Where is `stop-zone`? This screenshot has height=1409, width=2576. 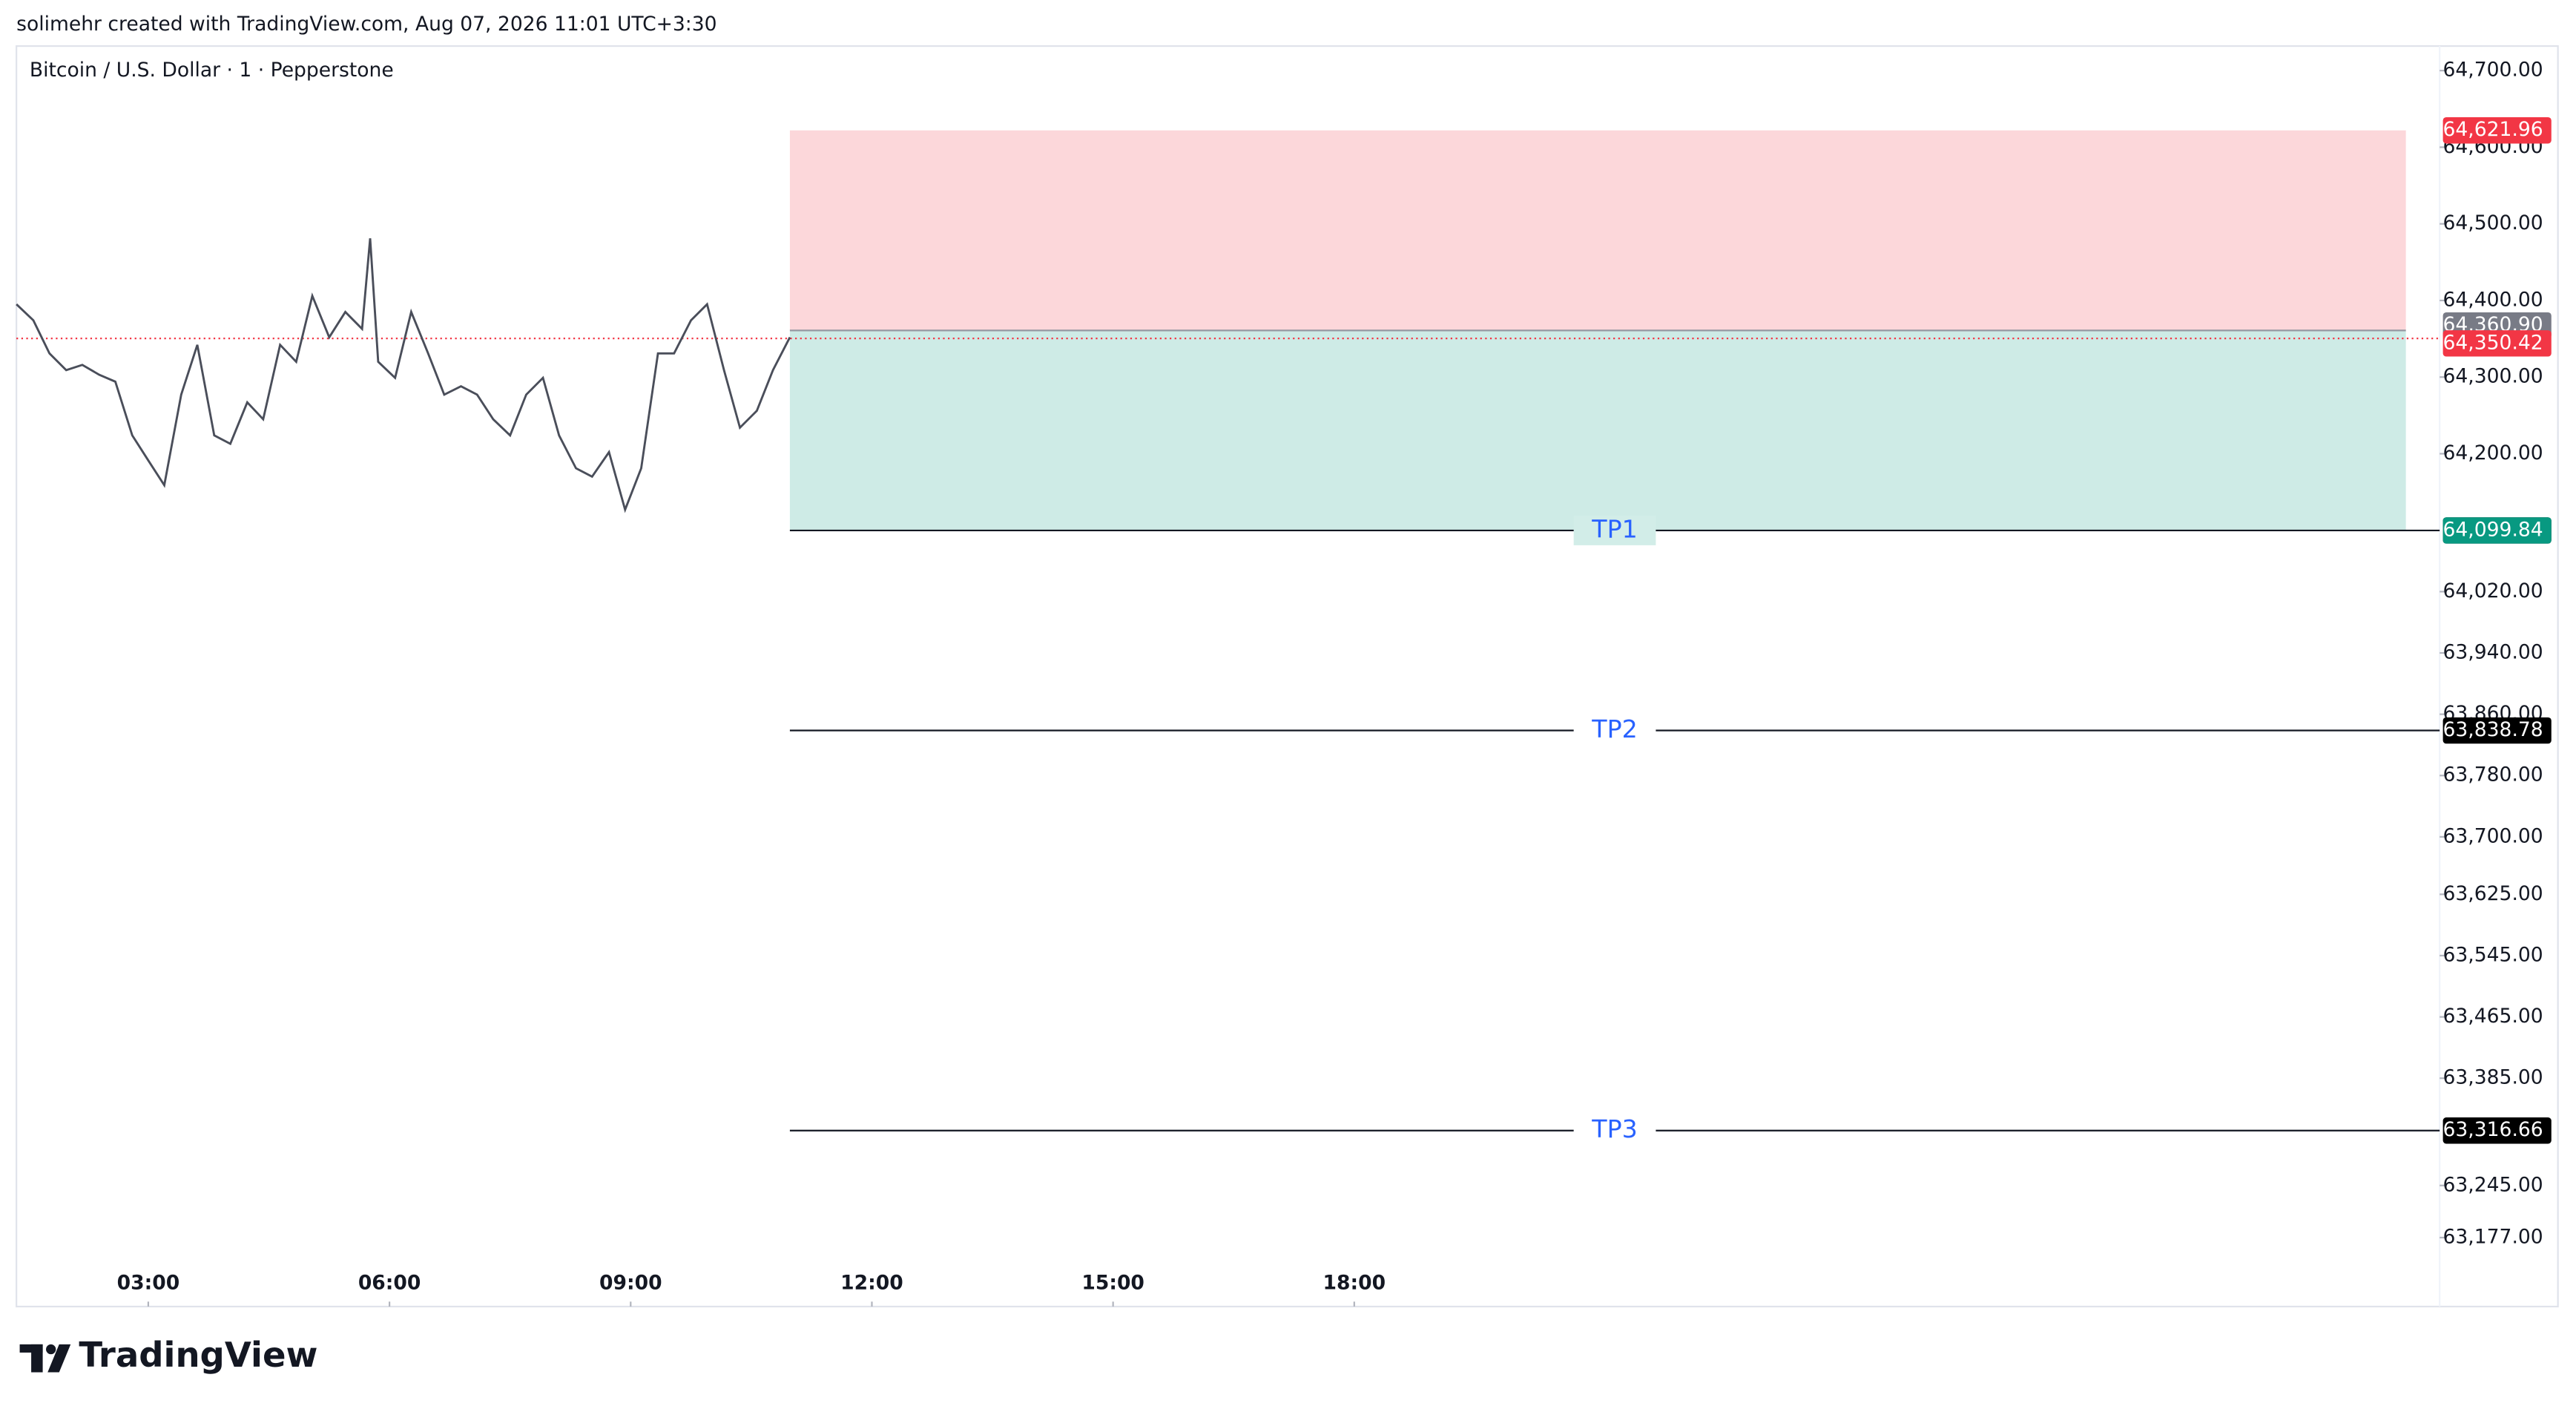
stop-zone is located at coordinates (1598, 230).